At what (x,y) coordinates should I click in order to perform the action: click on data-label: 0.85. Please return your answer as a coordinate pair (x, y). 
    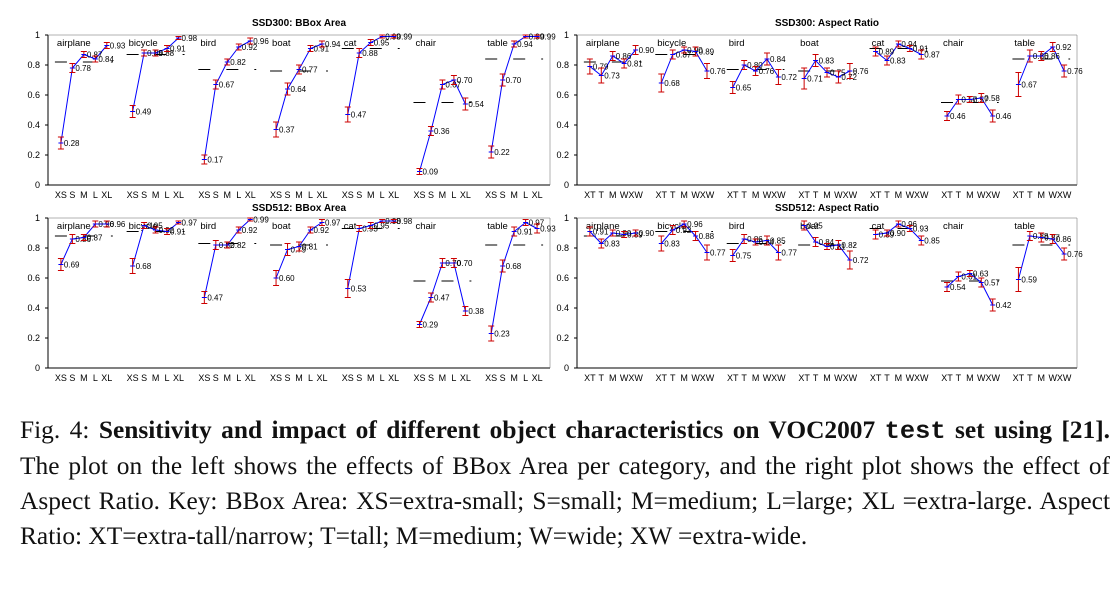
    Looking at the image, I should click on (932, 241).